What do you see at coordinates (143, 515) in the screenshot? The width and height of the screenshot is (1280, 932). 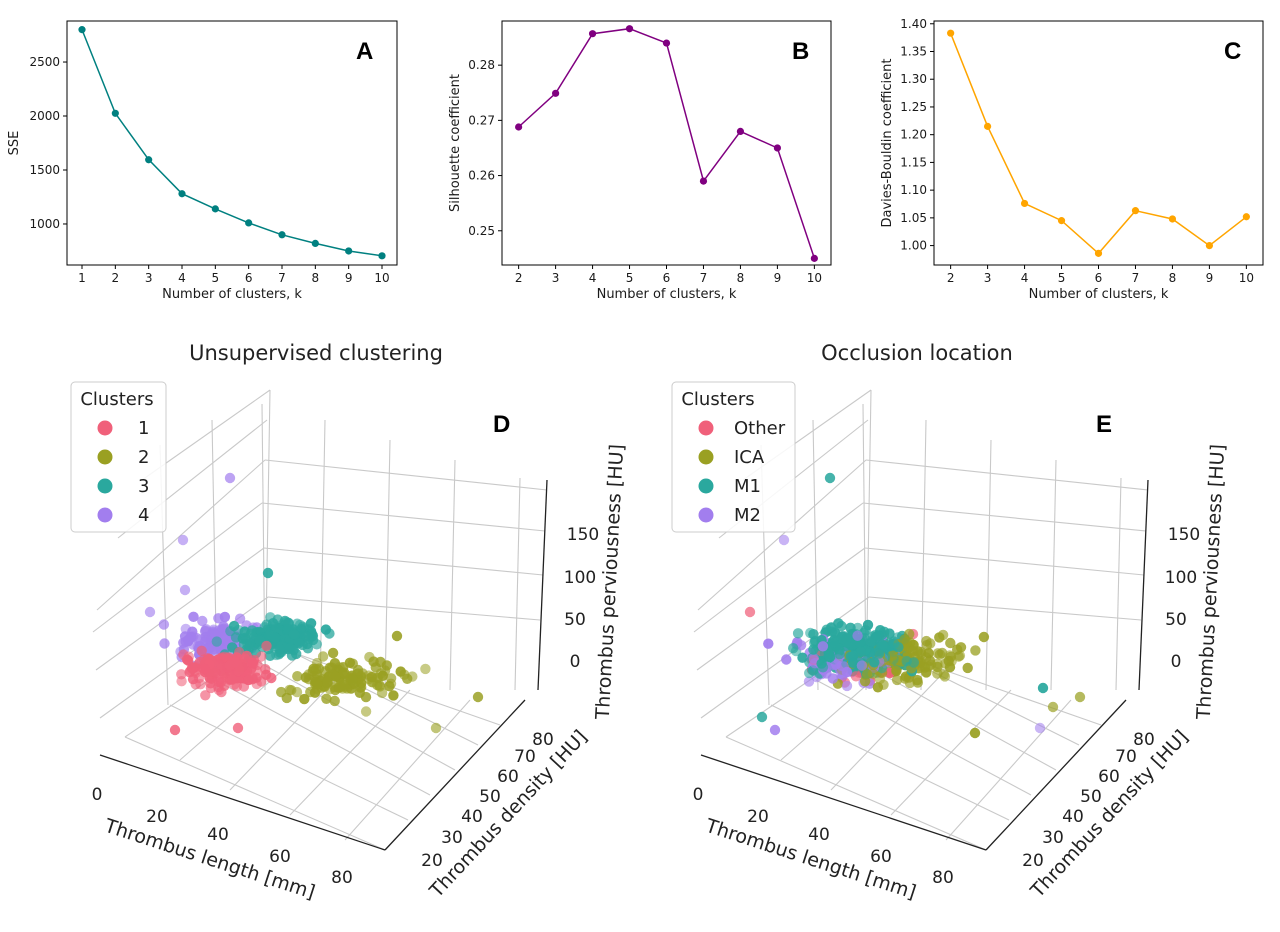 I see `legend-label: 4` at bounding box center [143, 515].